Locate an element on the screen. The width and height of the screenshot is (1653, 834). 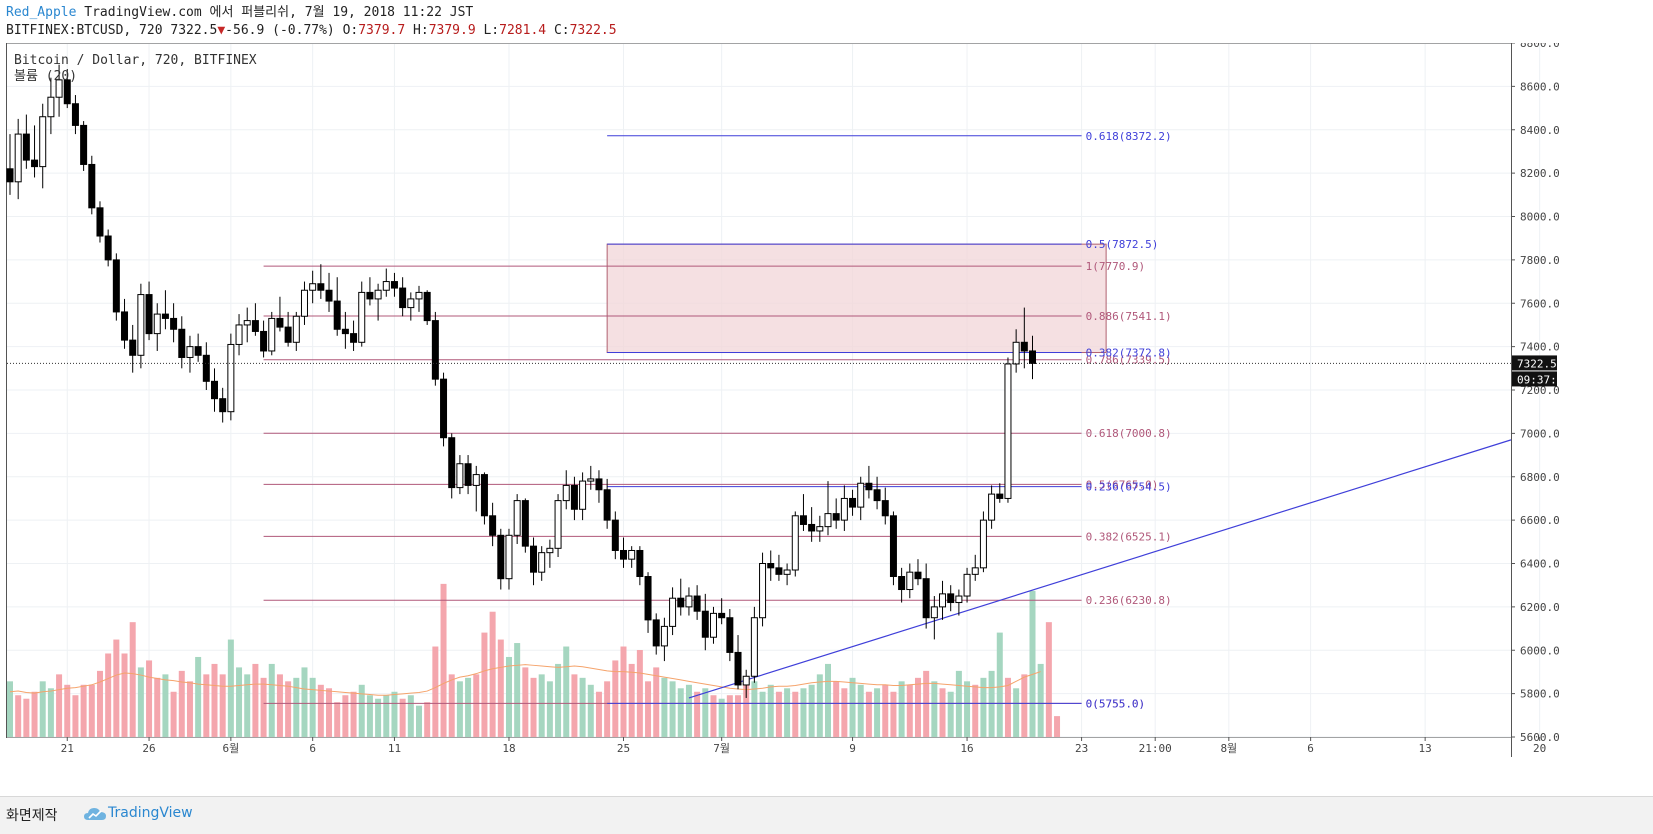
footer-brand-link: TradingView is located at coordinates (150, 813).